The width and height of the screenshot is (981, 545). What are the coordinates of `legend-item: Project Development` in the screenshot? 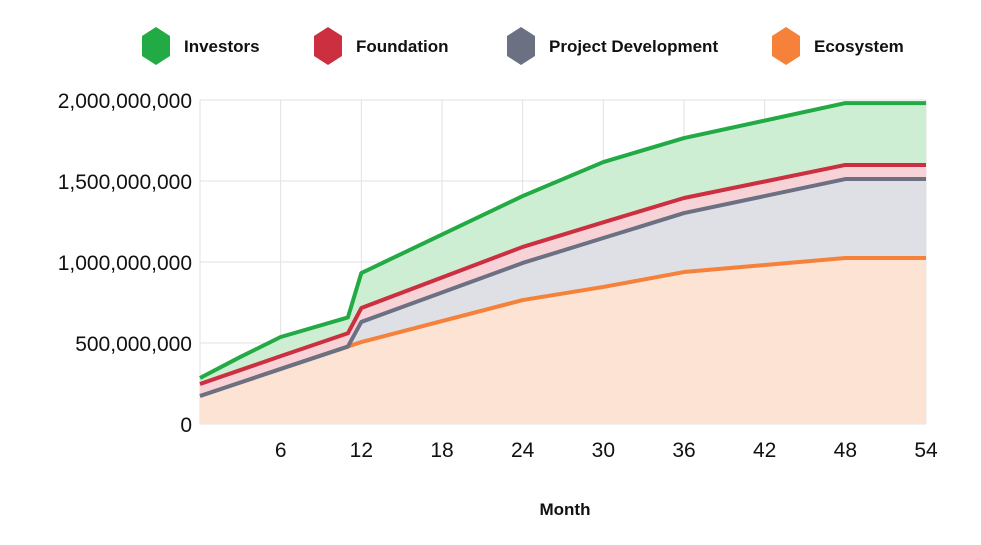 It's located at (612, 46).